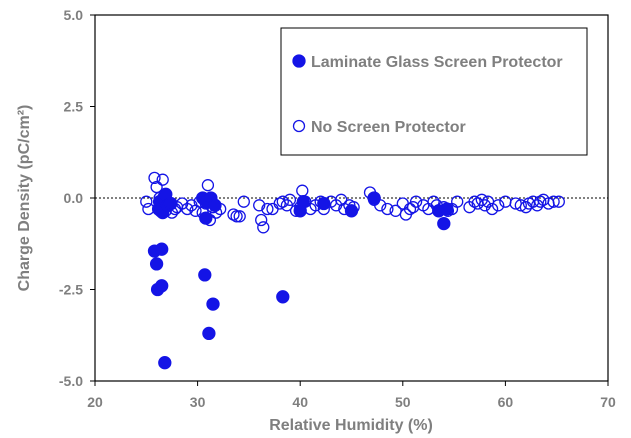 This screenshot has width=631, height=438. I want to click on y-axis-ticks: 5.0 2.5 0.0 -2.5 -5.0, so click(77, 198).